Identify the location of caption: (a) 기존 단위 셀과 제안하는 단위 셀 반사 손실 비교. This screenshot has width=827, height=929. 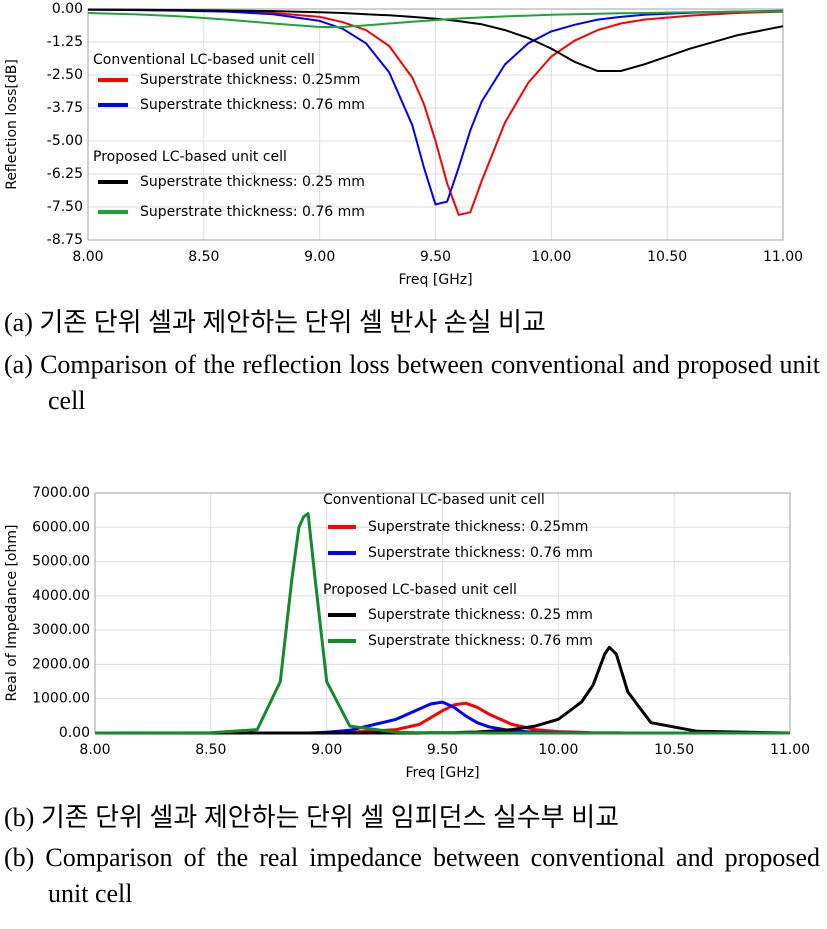
(275, 322).